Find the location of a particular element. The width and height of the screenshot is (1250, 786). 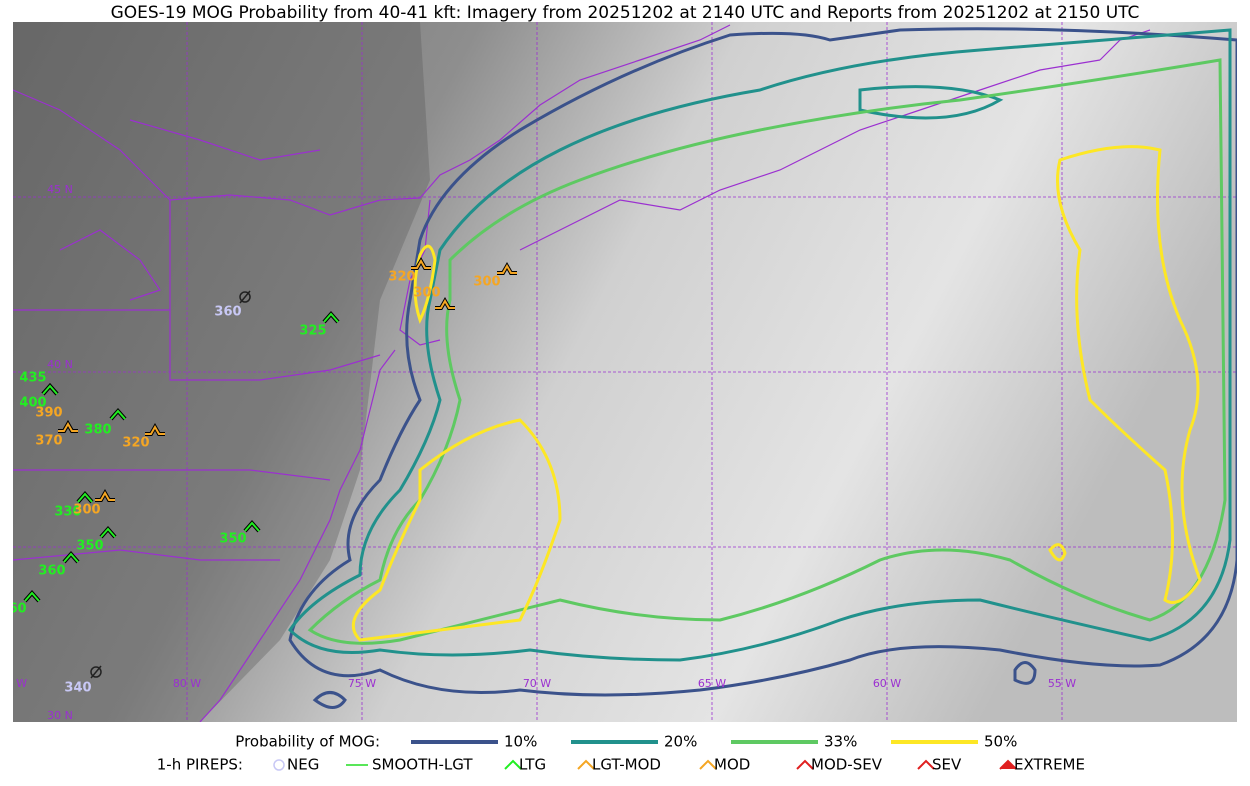

legend-label: 33% is located at coordinates (840, 742).